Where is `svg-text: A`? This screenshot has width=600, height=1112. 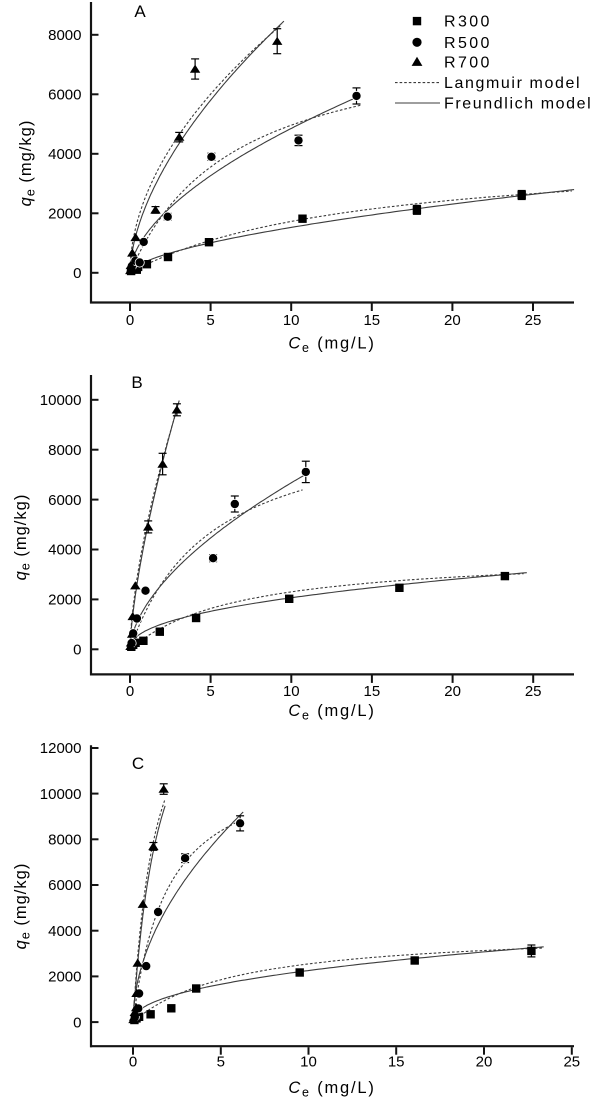 svg-text: A is located at coordinates (140, 11).